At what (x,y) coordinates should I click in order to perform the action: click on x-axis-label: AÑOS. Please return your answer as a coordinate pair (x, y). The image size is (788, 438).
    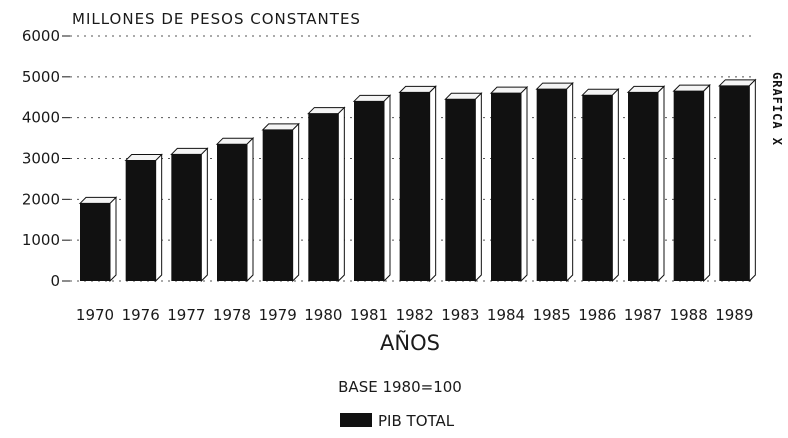
    Looking at the image, I should click on (410, 342).